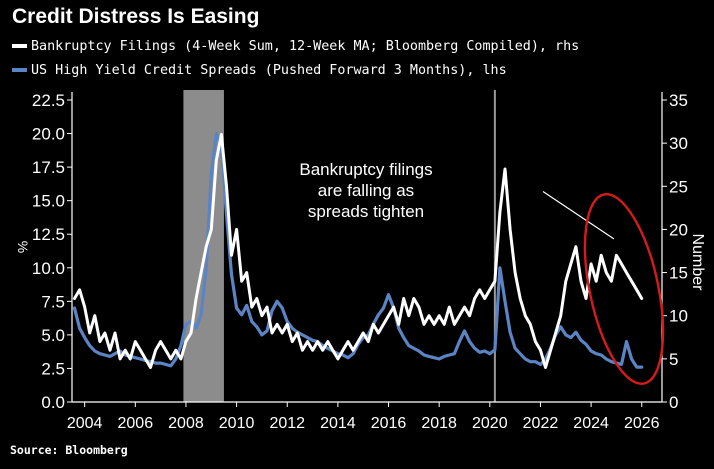 This screenshot has height=469, width=714. What do you see at coordinates (389, 423) in the screenshot?
I see `x-tick-label: 2016` at bounding box center [389, 423].